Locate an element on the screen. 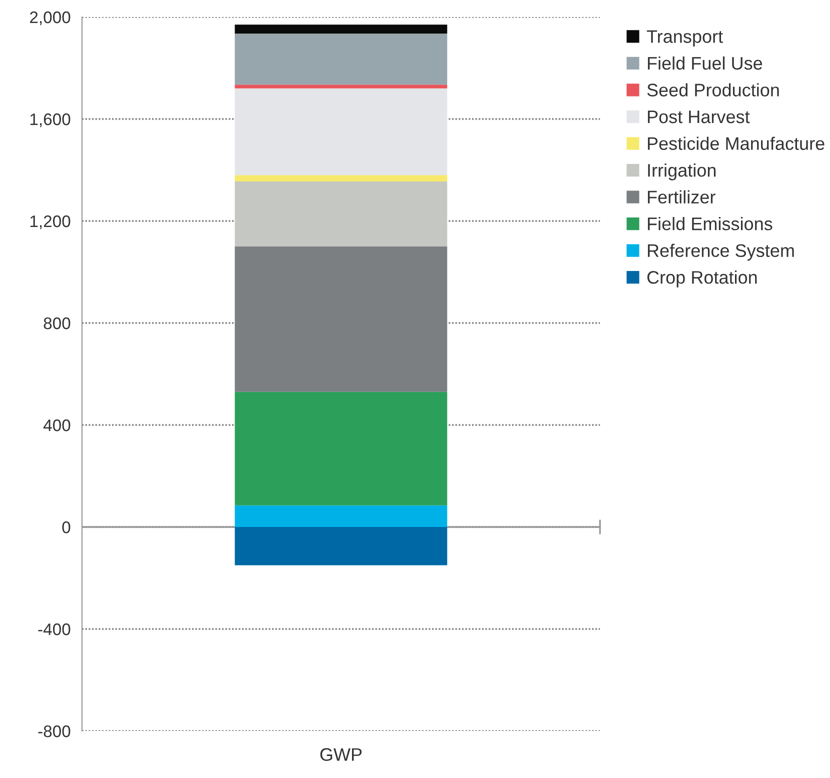 This screenshot has width=830, height=778. y-tick-label: 0 is located at coordinates (66, 527).